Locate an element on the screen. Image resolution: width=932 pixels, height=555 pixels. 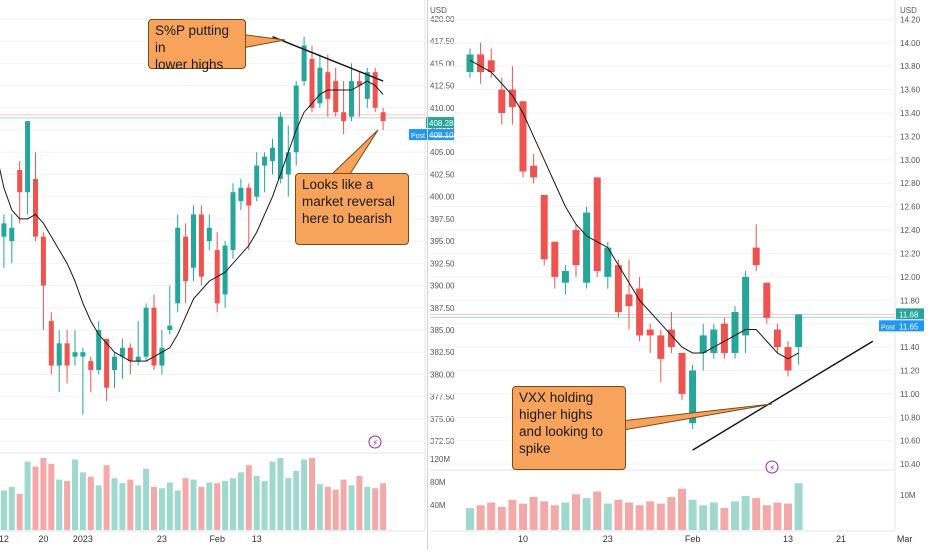
x-tick-label: 10 is located at coordinates (523, 539).